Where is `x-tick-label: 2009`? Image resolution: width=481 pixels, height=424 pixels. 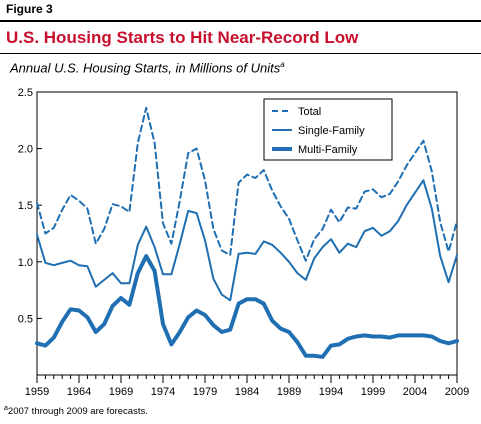
x-tick-label: 2009 is located at coordinates (457, 392).